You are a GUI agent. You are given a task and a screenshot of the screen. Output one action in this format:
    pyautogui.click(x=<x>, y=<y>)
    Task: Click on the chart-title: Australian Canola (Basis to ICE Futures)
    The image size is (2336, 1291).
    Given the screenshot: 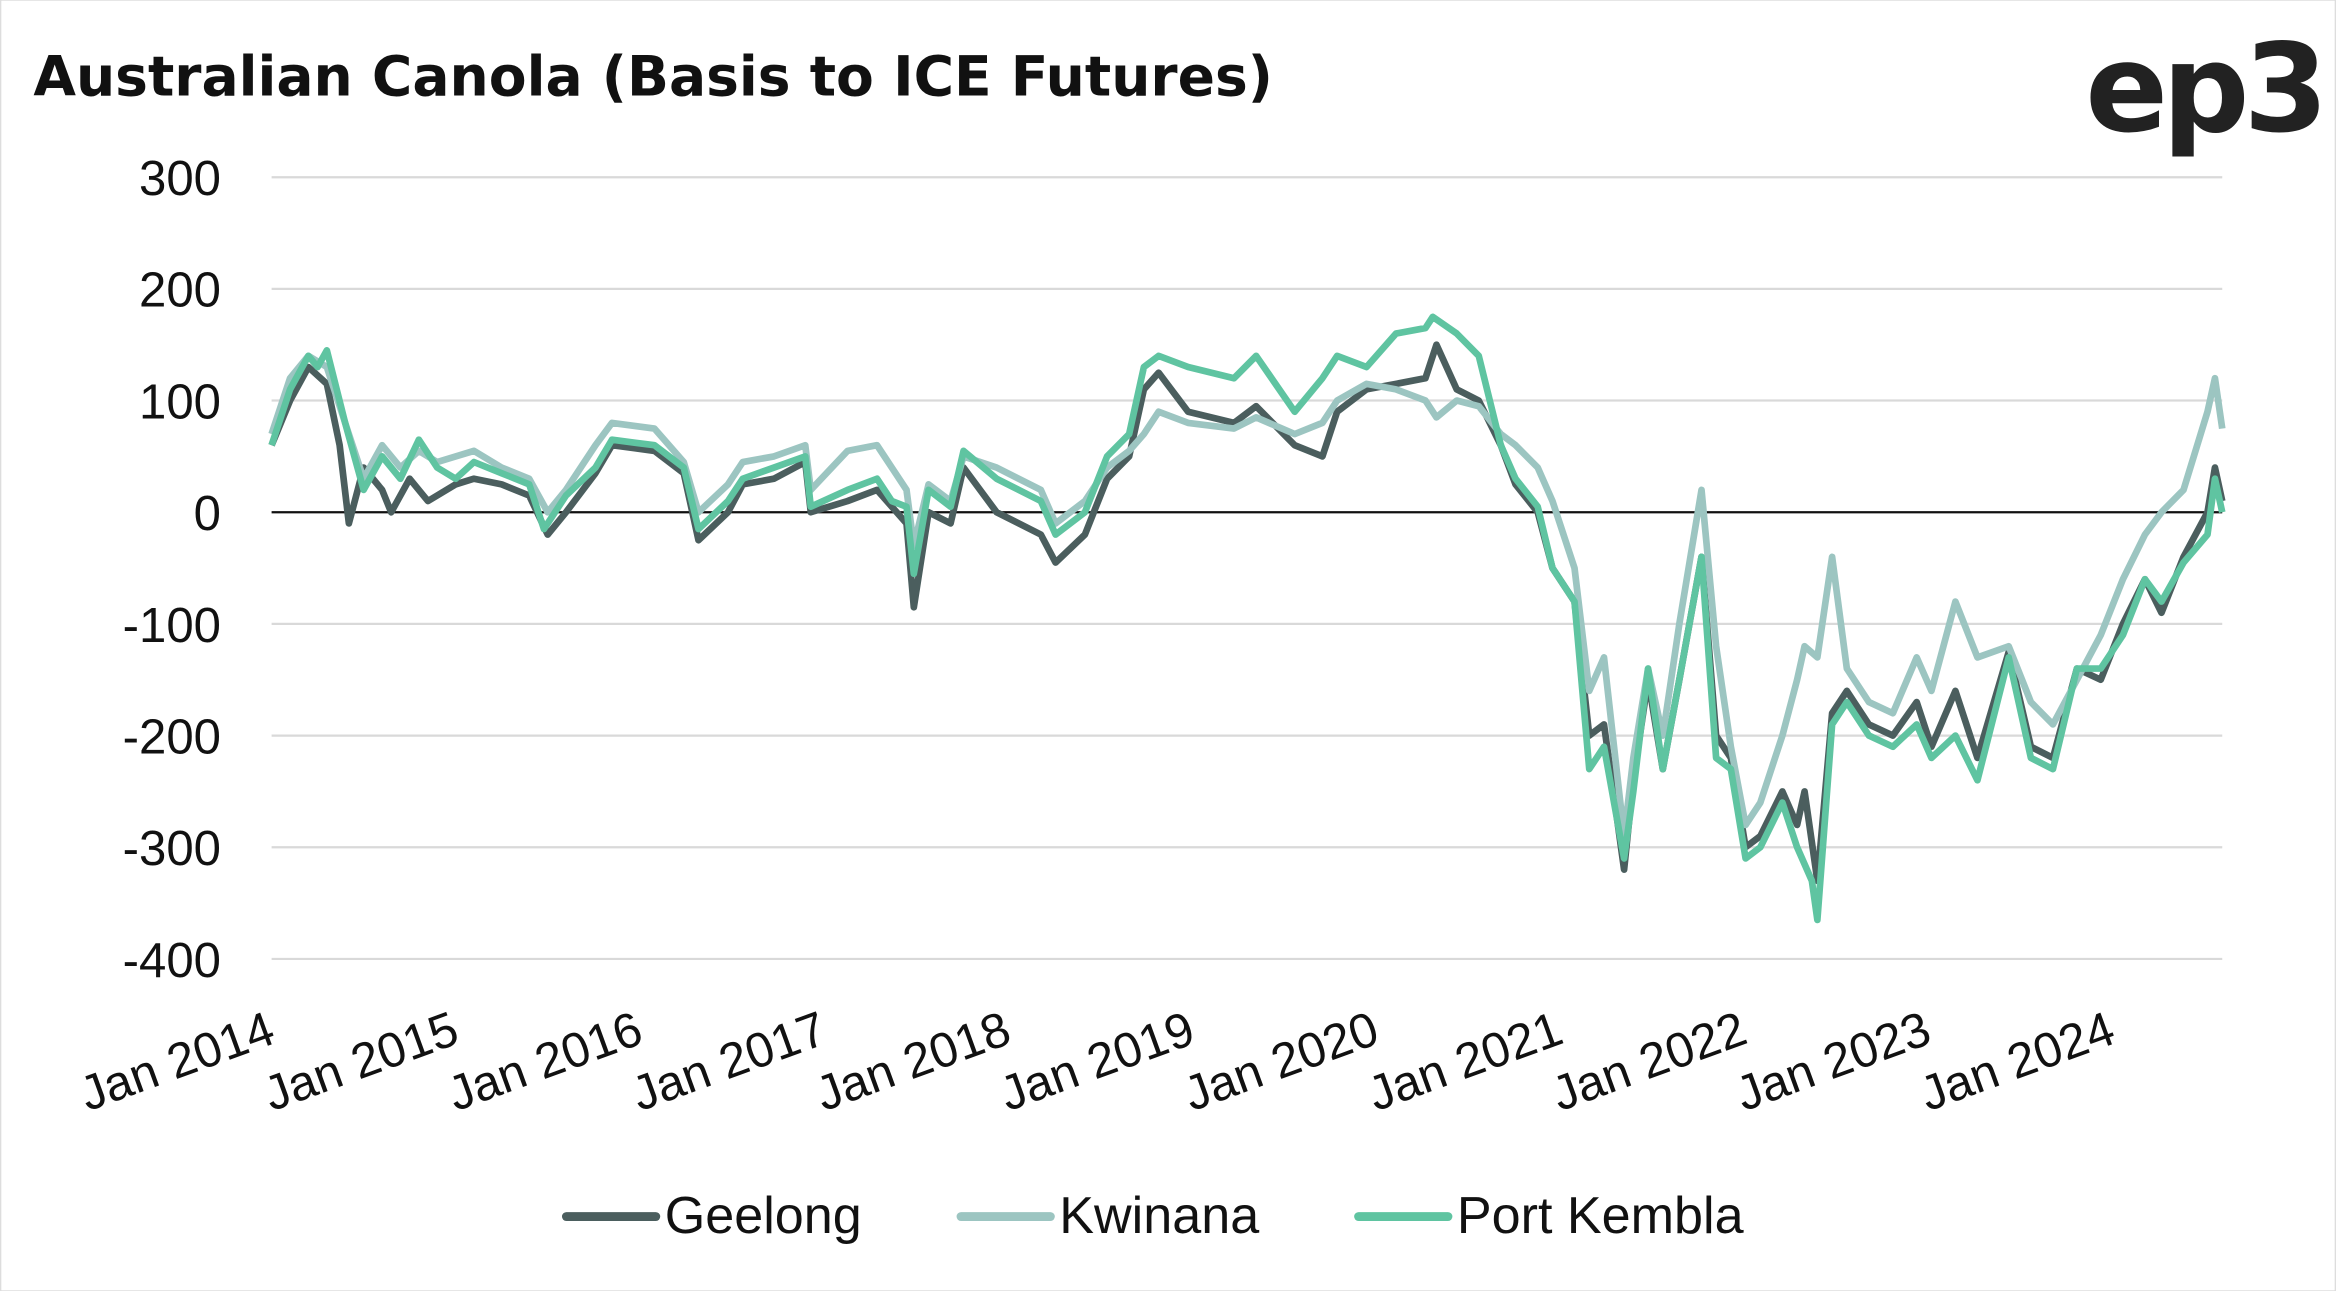 What is the action you would take?
    pyautogui.click(x=653, y=76)
    